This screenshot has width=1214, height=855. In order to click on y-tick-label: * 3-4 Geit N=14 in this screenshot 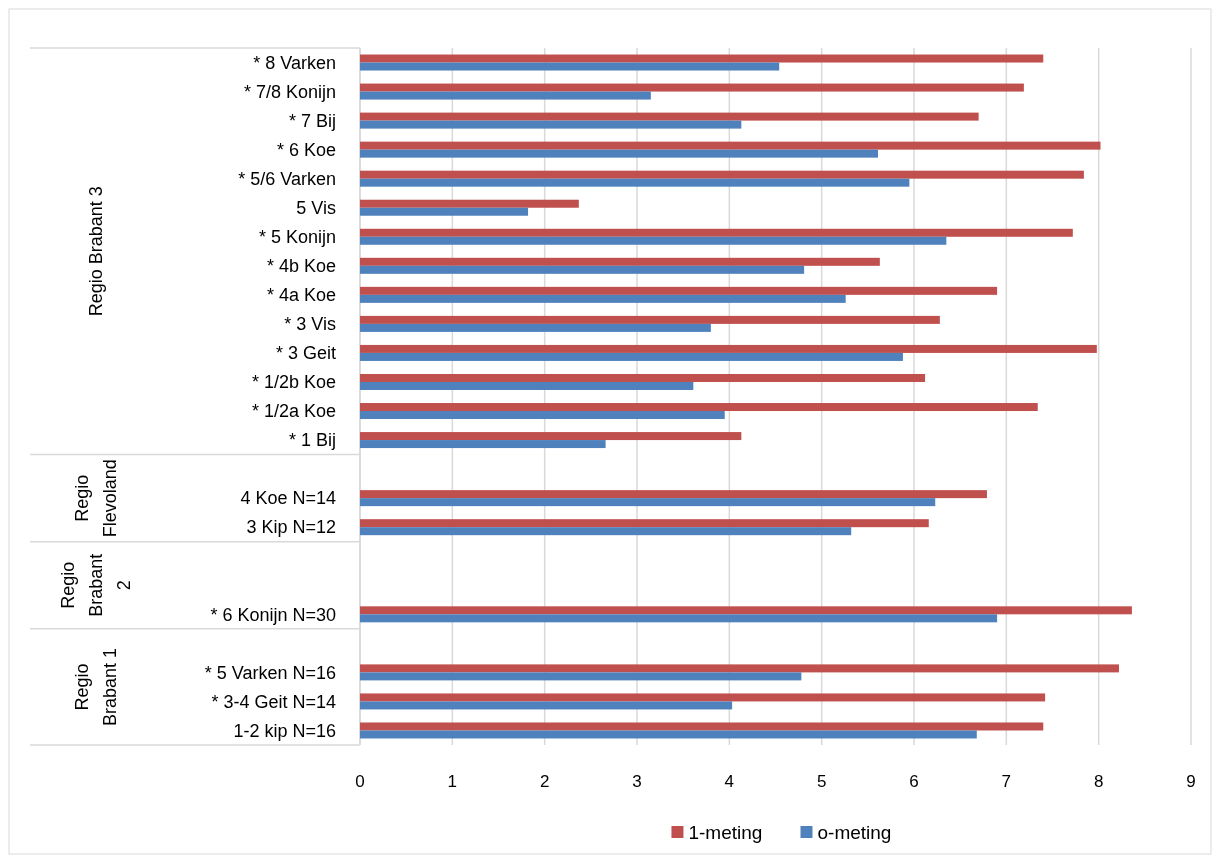, I will do `click(273, 701)`.